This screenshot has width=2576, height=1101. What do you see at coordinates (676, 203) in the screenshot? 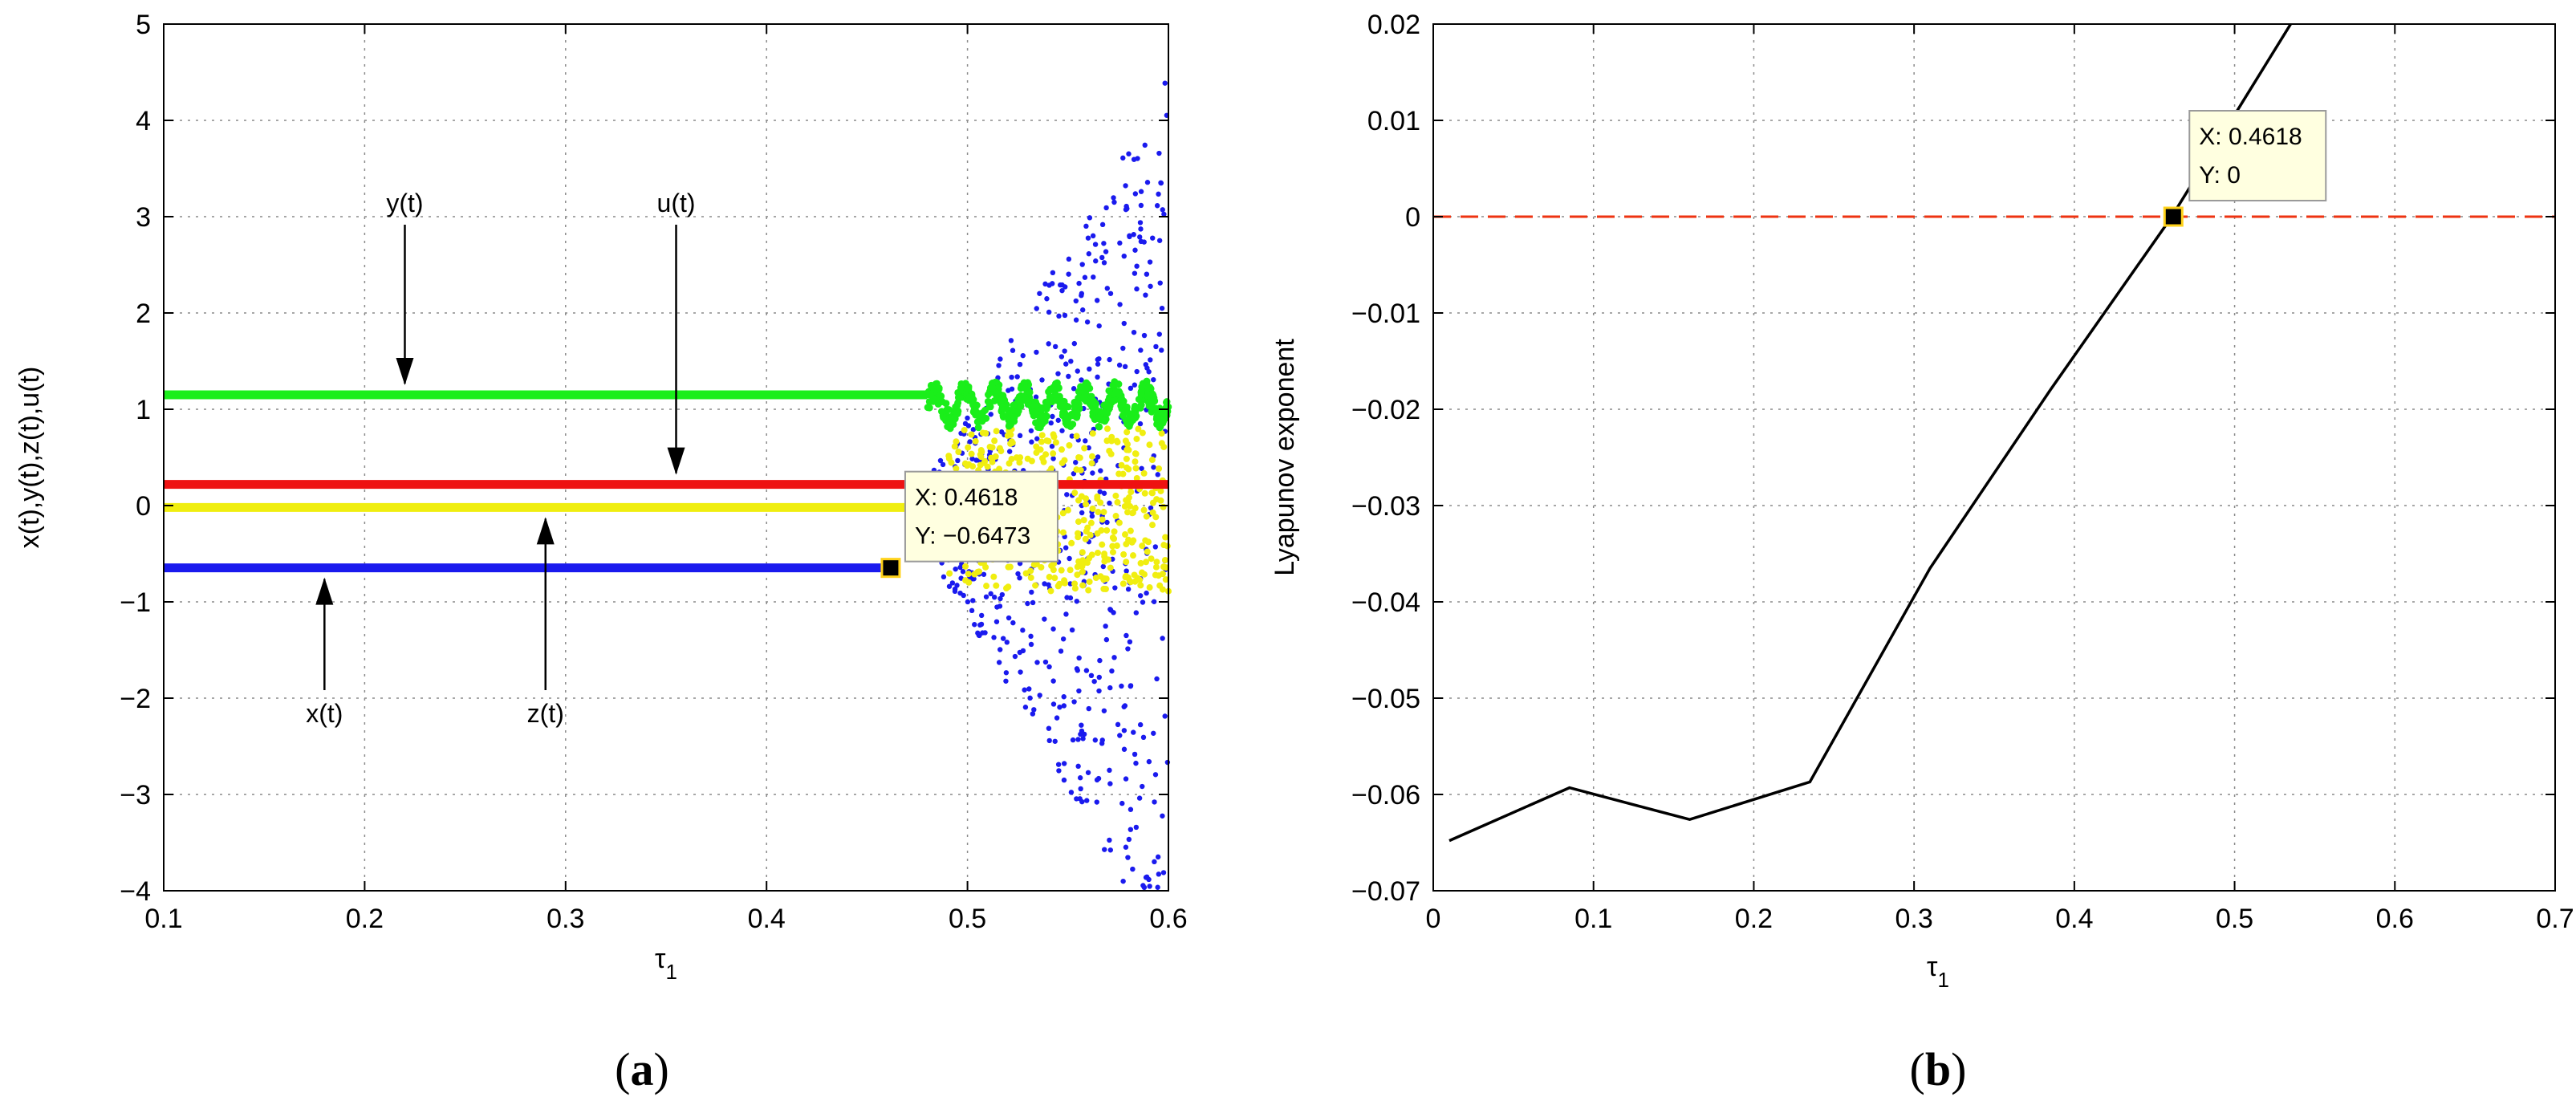
I see `annotation-label: u(t)` at bounding box center [676, 203].